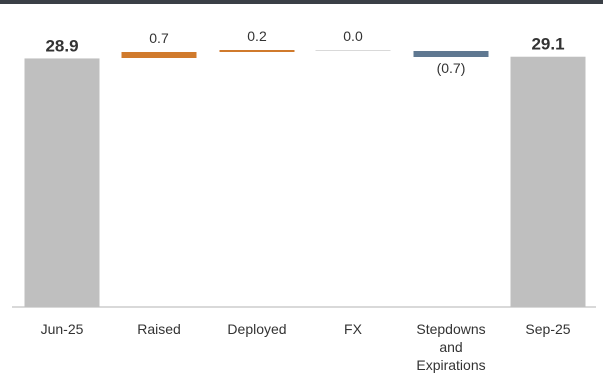 This screenshot has height=376, width=603. Describe the element at coordinates (353, 50) in the screenshot. I see `bar-fx` at that location.